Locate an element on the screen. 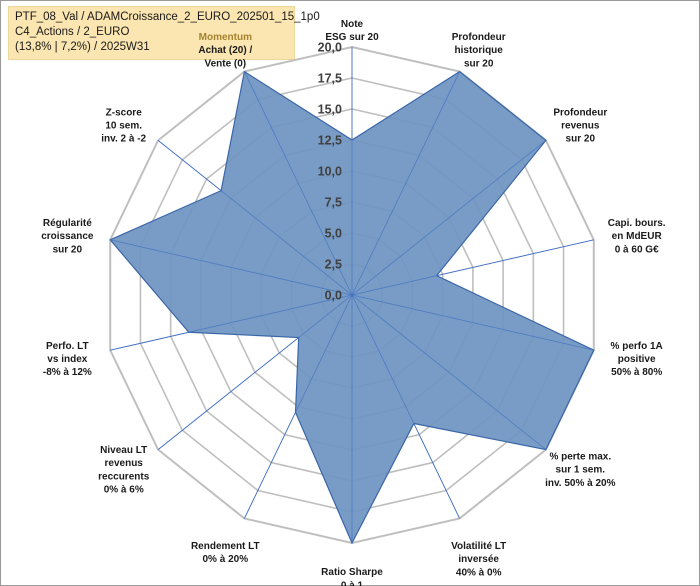 The image size is (700, 586). axis-label-line: Vente (0) is located at coordinates (225, 63).